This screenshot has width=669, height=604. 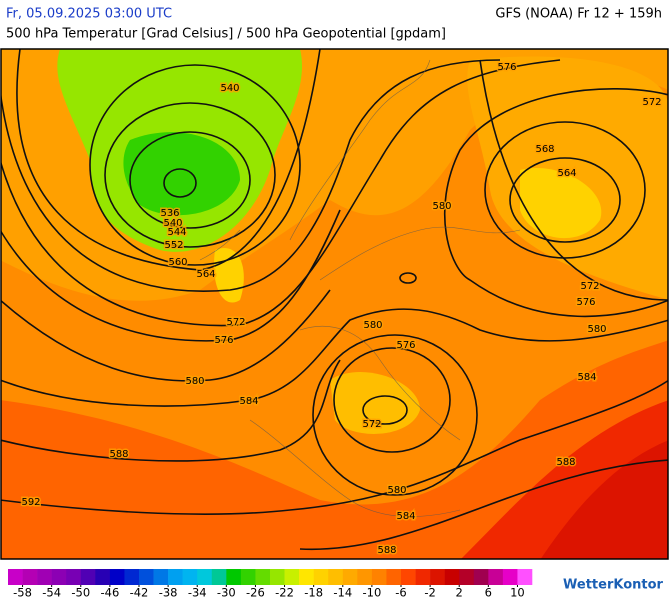 What do you see at coordinates (613, 585) in the screenshot?
I see `logo: WetterKontor` at bounding box center [613, 585].